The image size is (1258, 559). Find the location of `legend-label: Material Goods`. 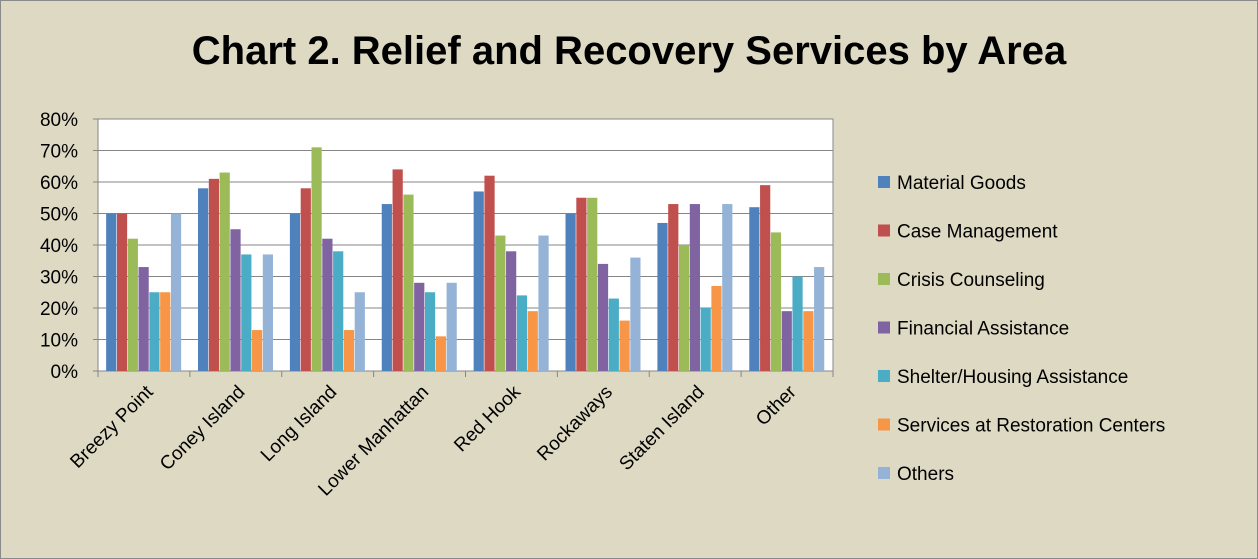

legend-label: Material Goods is located at coordinates (961, 183).